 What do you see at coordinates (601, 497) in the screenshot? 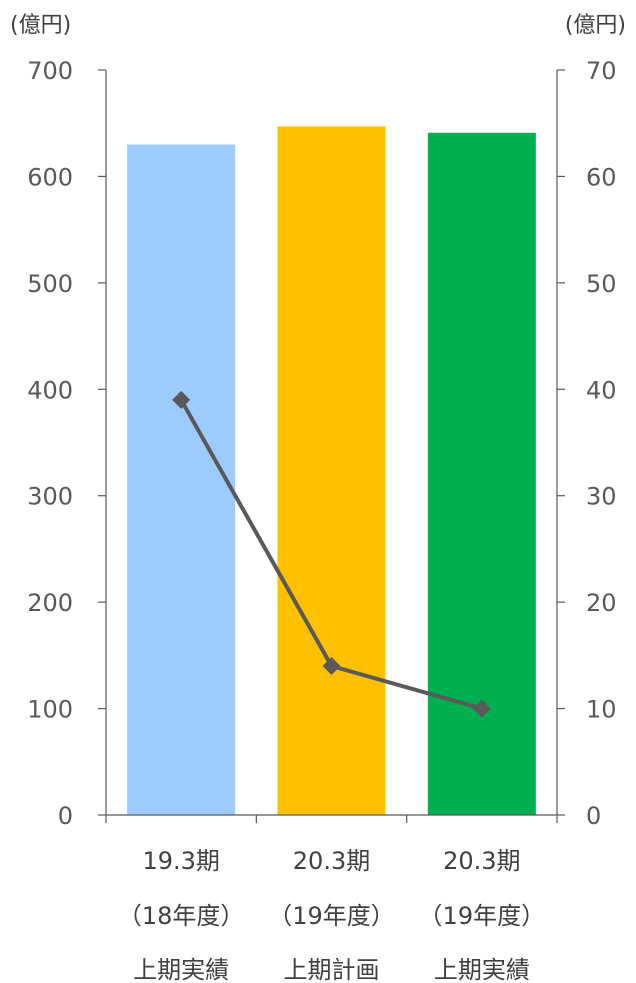
I see `right-tick-label: 30` at bounding box center [601, 497].